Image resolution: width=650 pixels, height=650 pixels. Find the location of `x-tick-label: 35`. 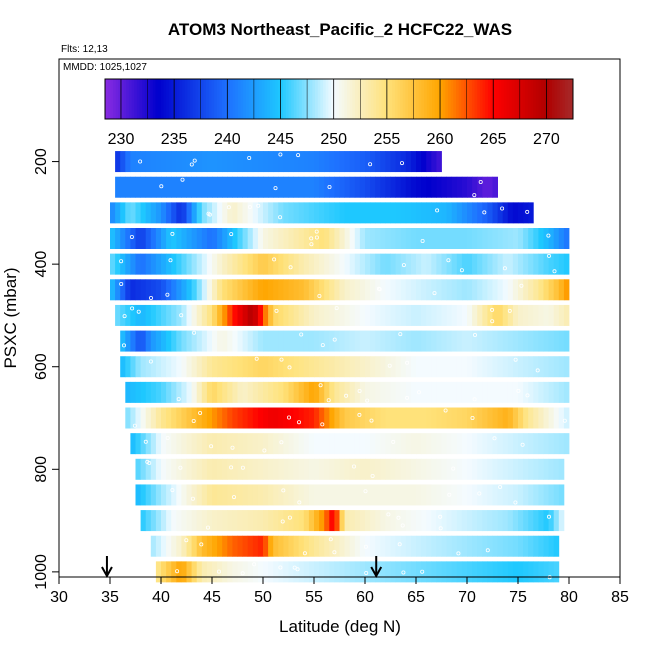

x-tick-label: 35 is located at coordinates (110, 597).